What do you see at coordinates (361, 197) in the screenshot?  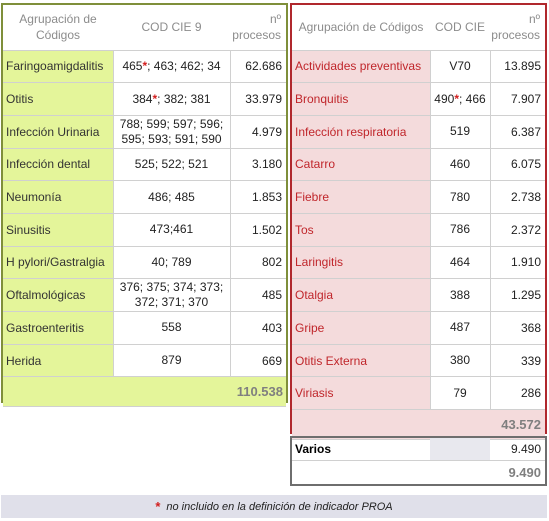 I see `row-name: Fiebre` at bounding box center [361, 197].